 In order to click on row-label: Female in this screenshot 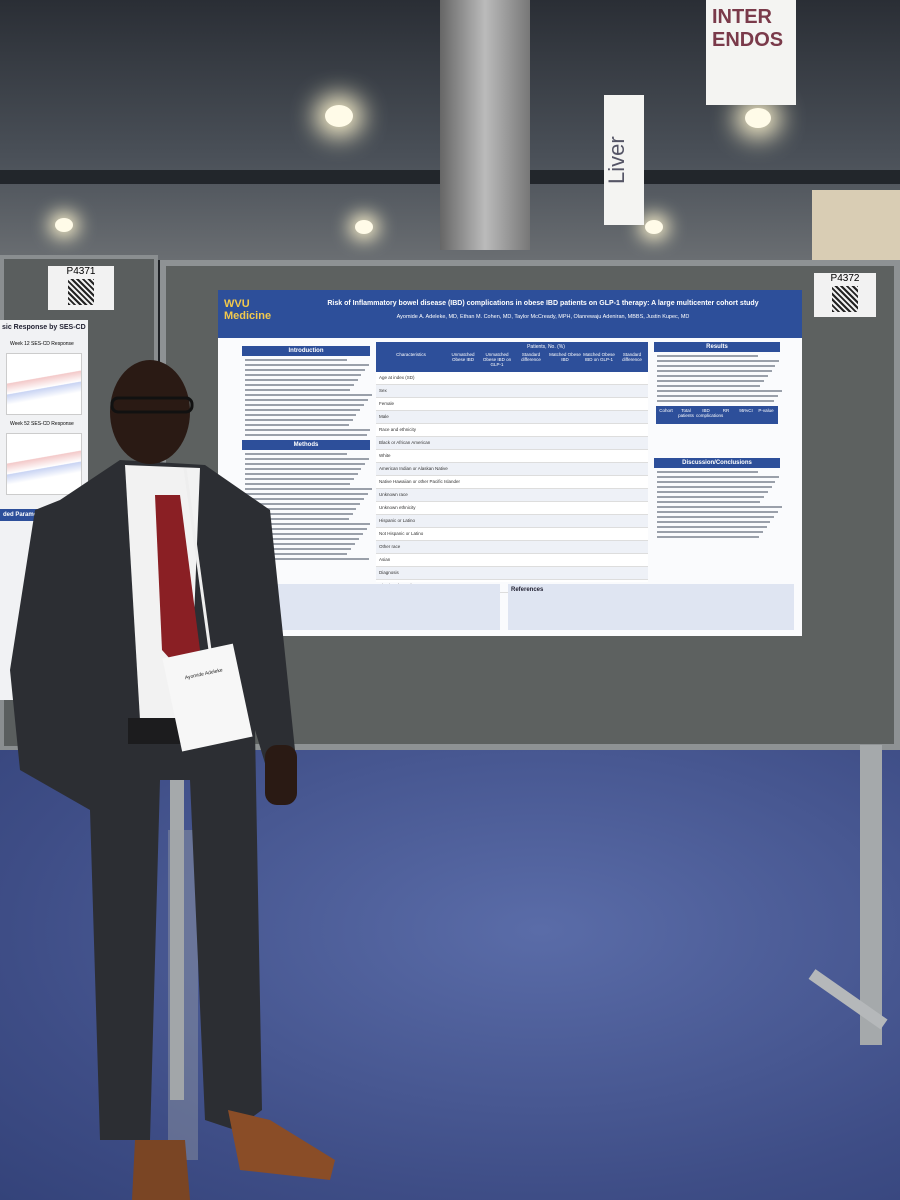, I will do `click(512, 404)`.